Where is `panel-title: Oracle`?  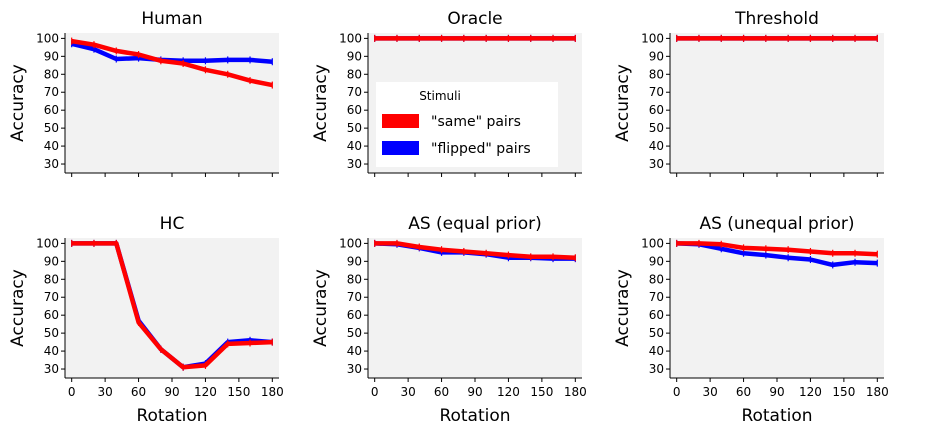
panel-title: Oracle is located at coordinates (474, 19).